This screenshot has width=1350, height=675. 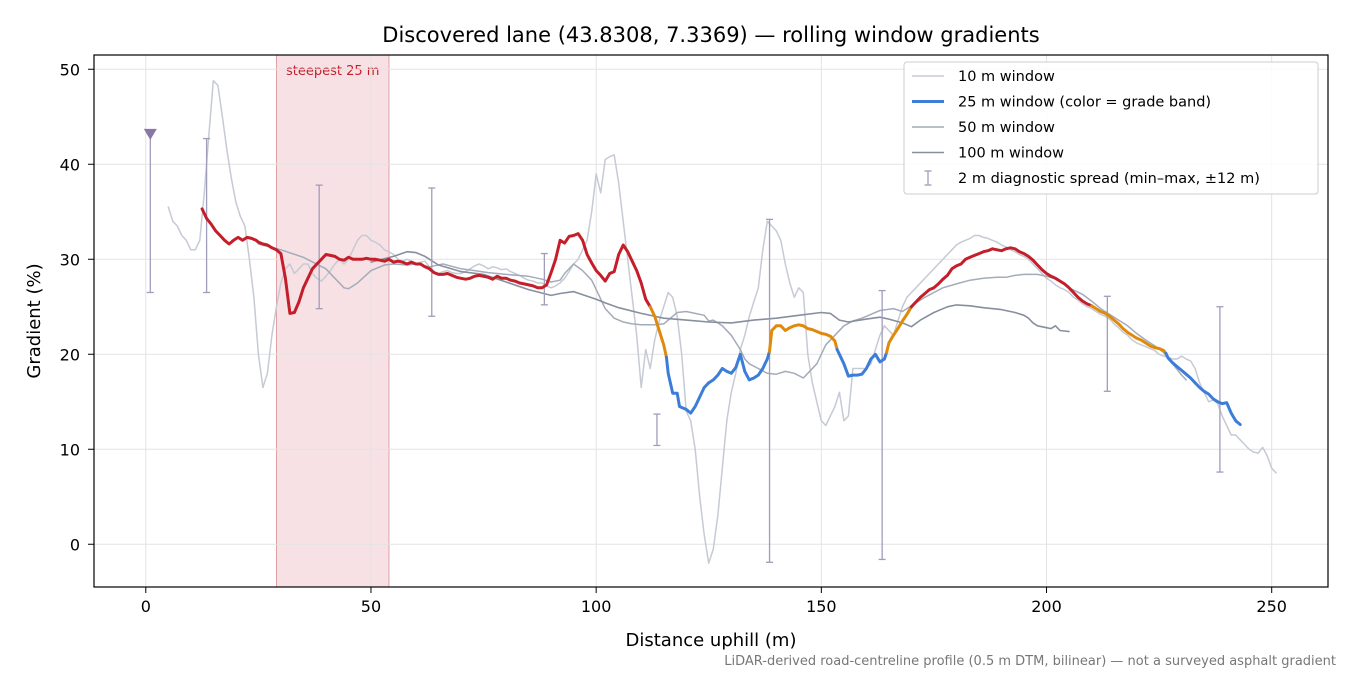 What do you see at coordinates (1006, 128) in the screenshot?
I see `legend-label-w50: 50 m window` at bounding box center [1006, 128].